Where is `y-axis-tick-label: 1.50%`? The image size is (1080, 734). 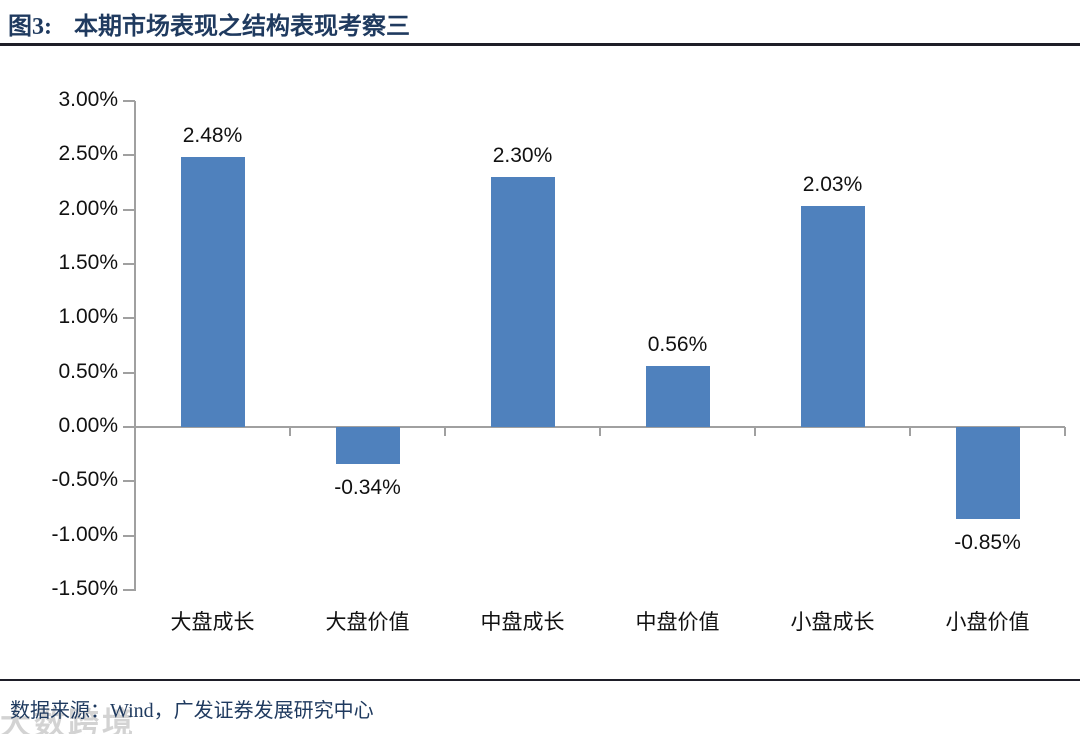
y-axis-tick-label: 1.50% is located at coordinates (88, 262).